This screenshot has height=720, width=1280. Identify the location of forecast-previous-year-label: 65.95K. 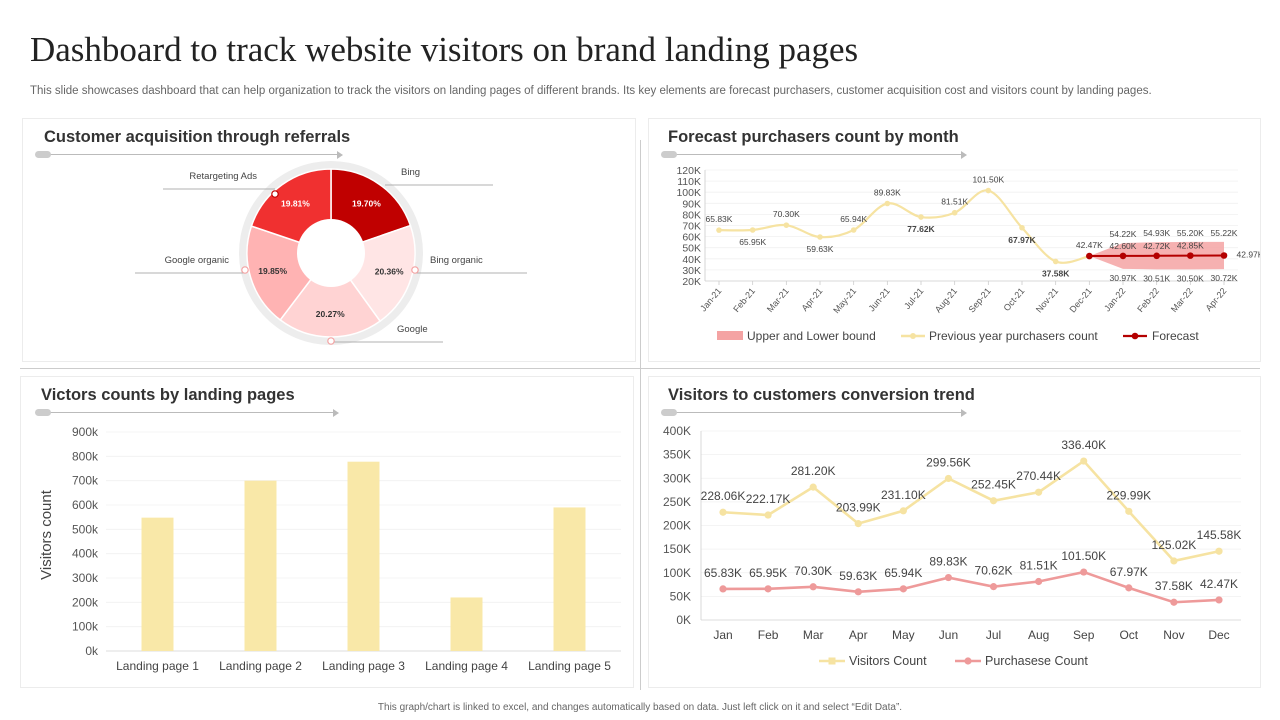
(752, 242).